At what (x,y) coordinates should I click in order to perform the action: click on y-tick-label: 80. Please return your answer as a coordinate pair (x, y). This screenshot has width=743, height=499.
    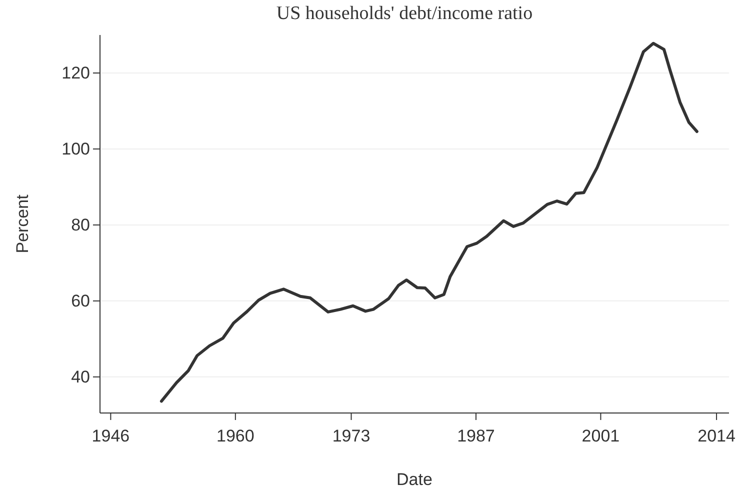
    Looking at the image, I should click on (80, 224).